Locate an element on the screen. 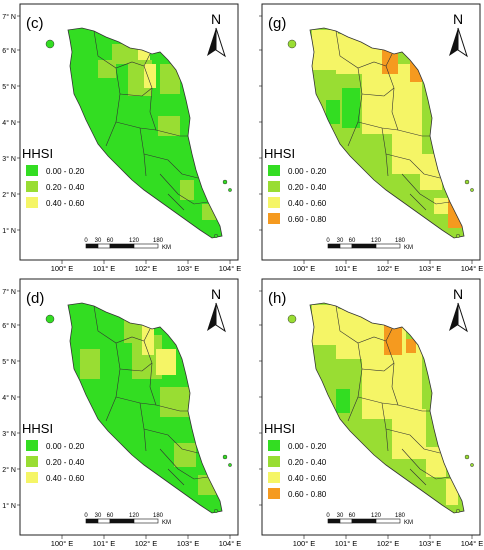  north-label: N is located at coordinates (458, 294).